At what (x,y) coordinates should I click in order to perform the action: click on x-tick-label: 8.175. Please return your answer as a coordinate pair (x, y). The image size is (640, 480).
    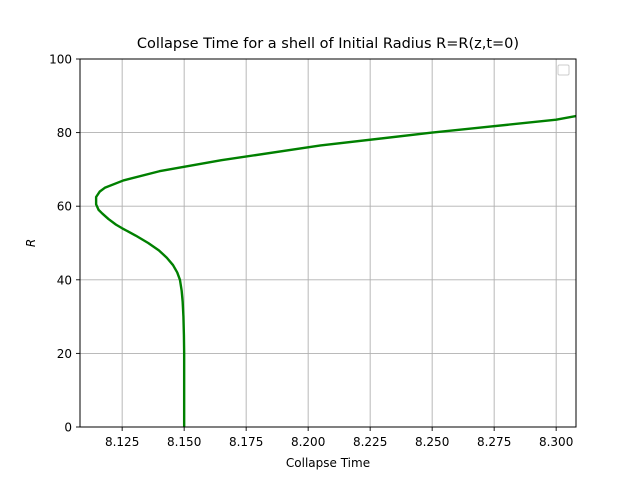
    Looking at the image, I should click on (246, 442).